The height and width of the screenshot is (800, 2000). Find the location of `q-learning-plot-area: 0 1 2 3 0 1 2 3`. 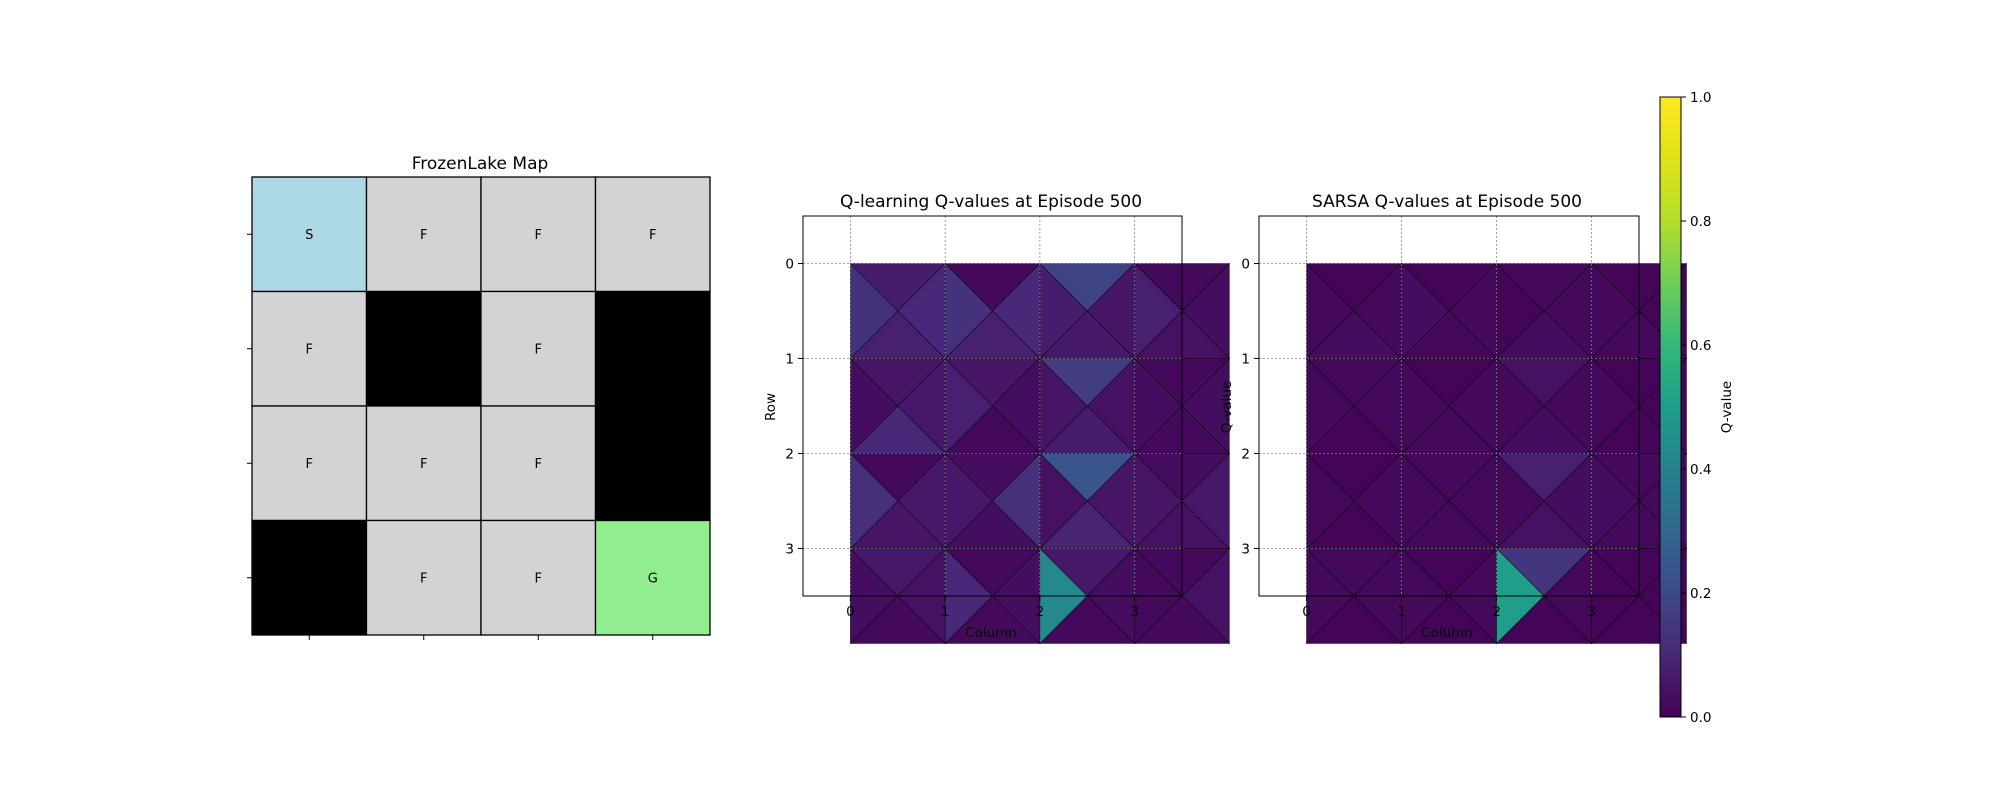

q-learning-plot-area: 0 1 2 3 0 1 2 3 is located at coordinates (1008, 430).